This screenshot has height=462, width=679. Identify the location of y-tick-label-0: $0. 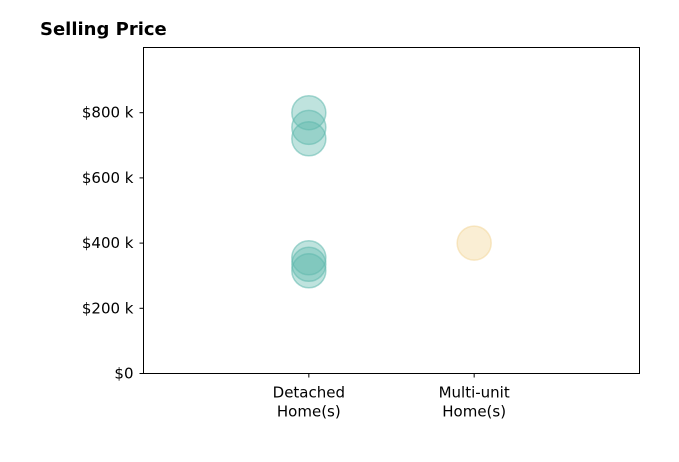
(123, 374).